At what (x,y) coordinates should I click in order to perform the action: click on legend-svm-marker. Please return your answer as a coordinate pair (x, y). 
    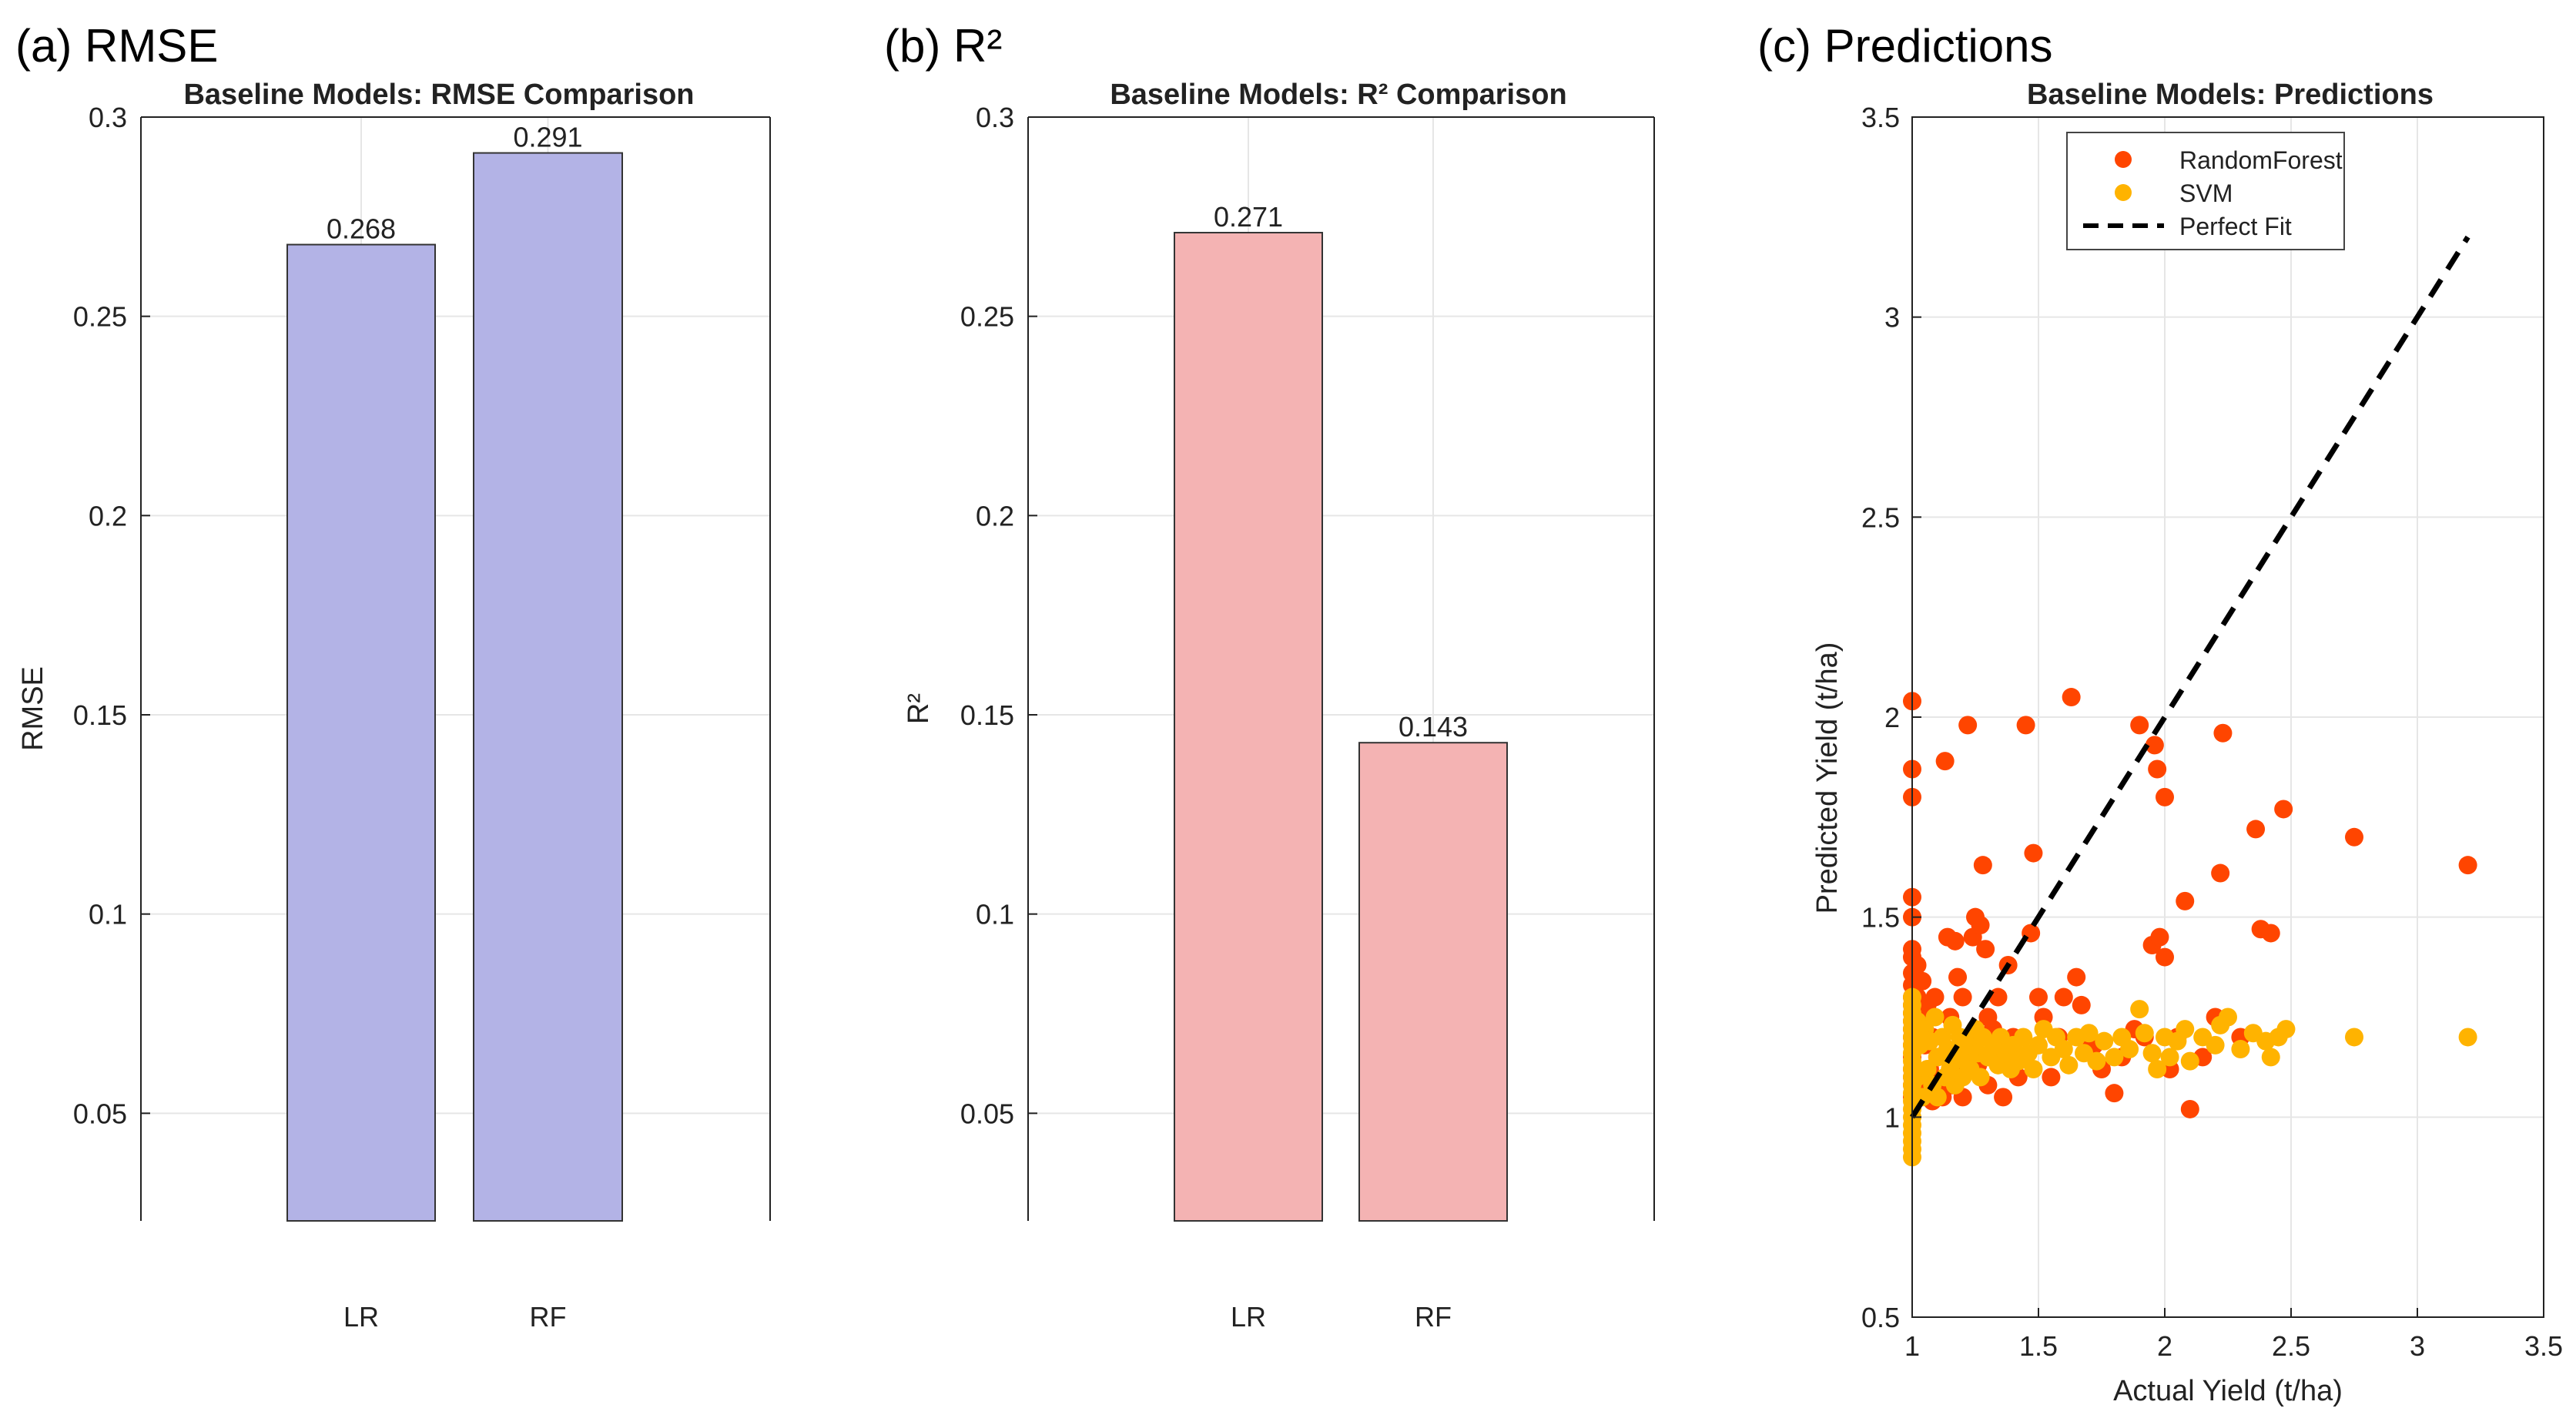
    Looking at the image, I should click on (2123, 192).